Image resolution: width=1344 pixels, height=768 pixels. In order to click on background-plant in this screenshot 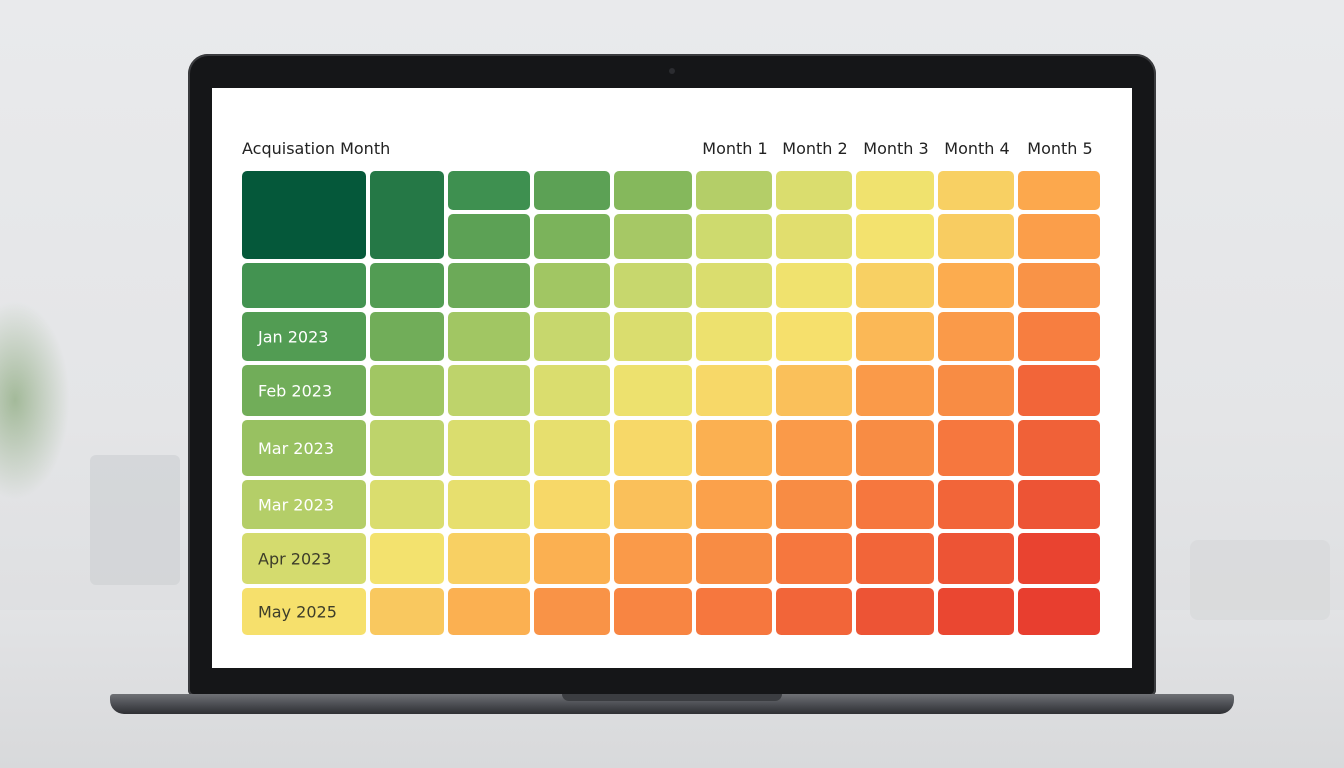, I will do `click(35, 400)`.